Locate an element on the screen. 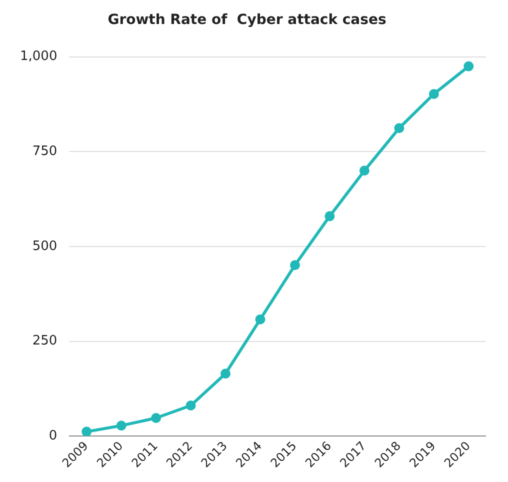  y-tick-label: 0 is located at coordinates (53, 436).